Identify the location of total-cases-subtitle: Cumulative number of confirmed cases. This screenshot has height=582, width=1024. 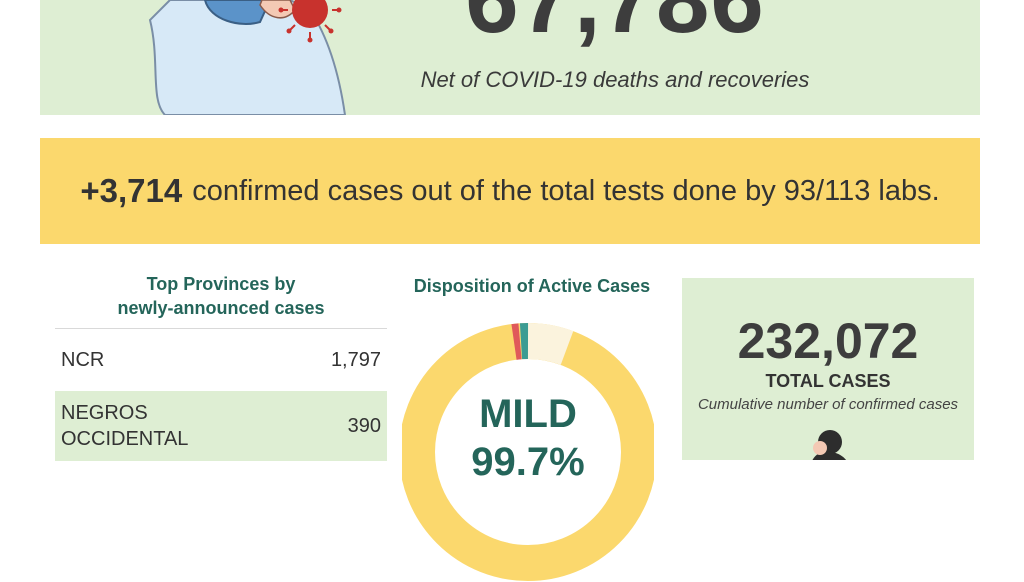
(828, 404).